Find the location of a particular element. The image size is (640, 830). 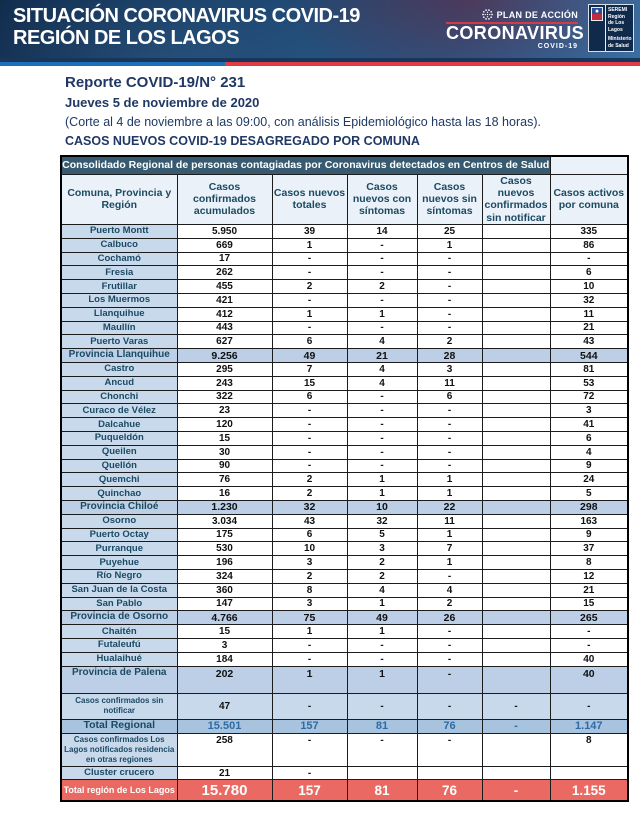

row-label: Purranque is located at coordinates (119, 549).